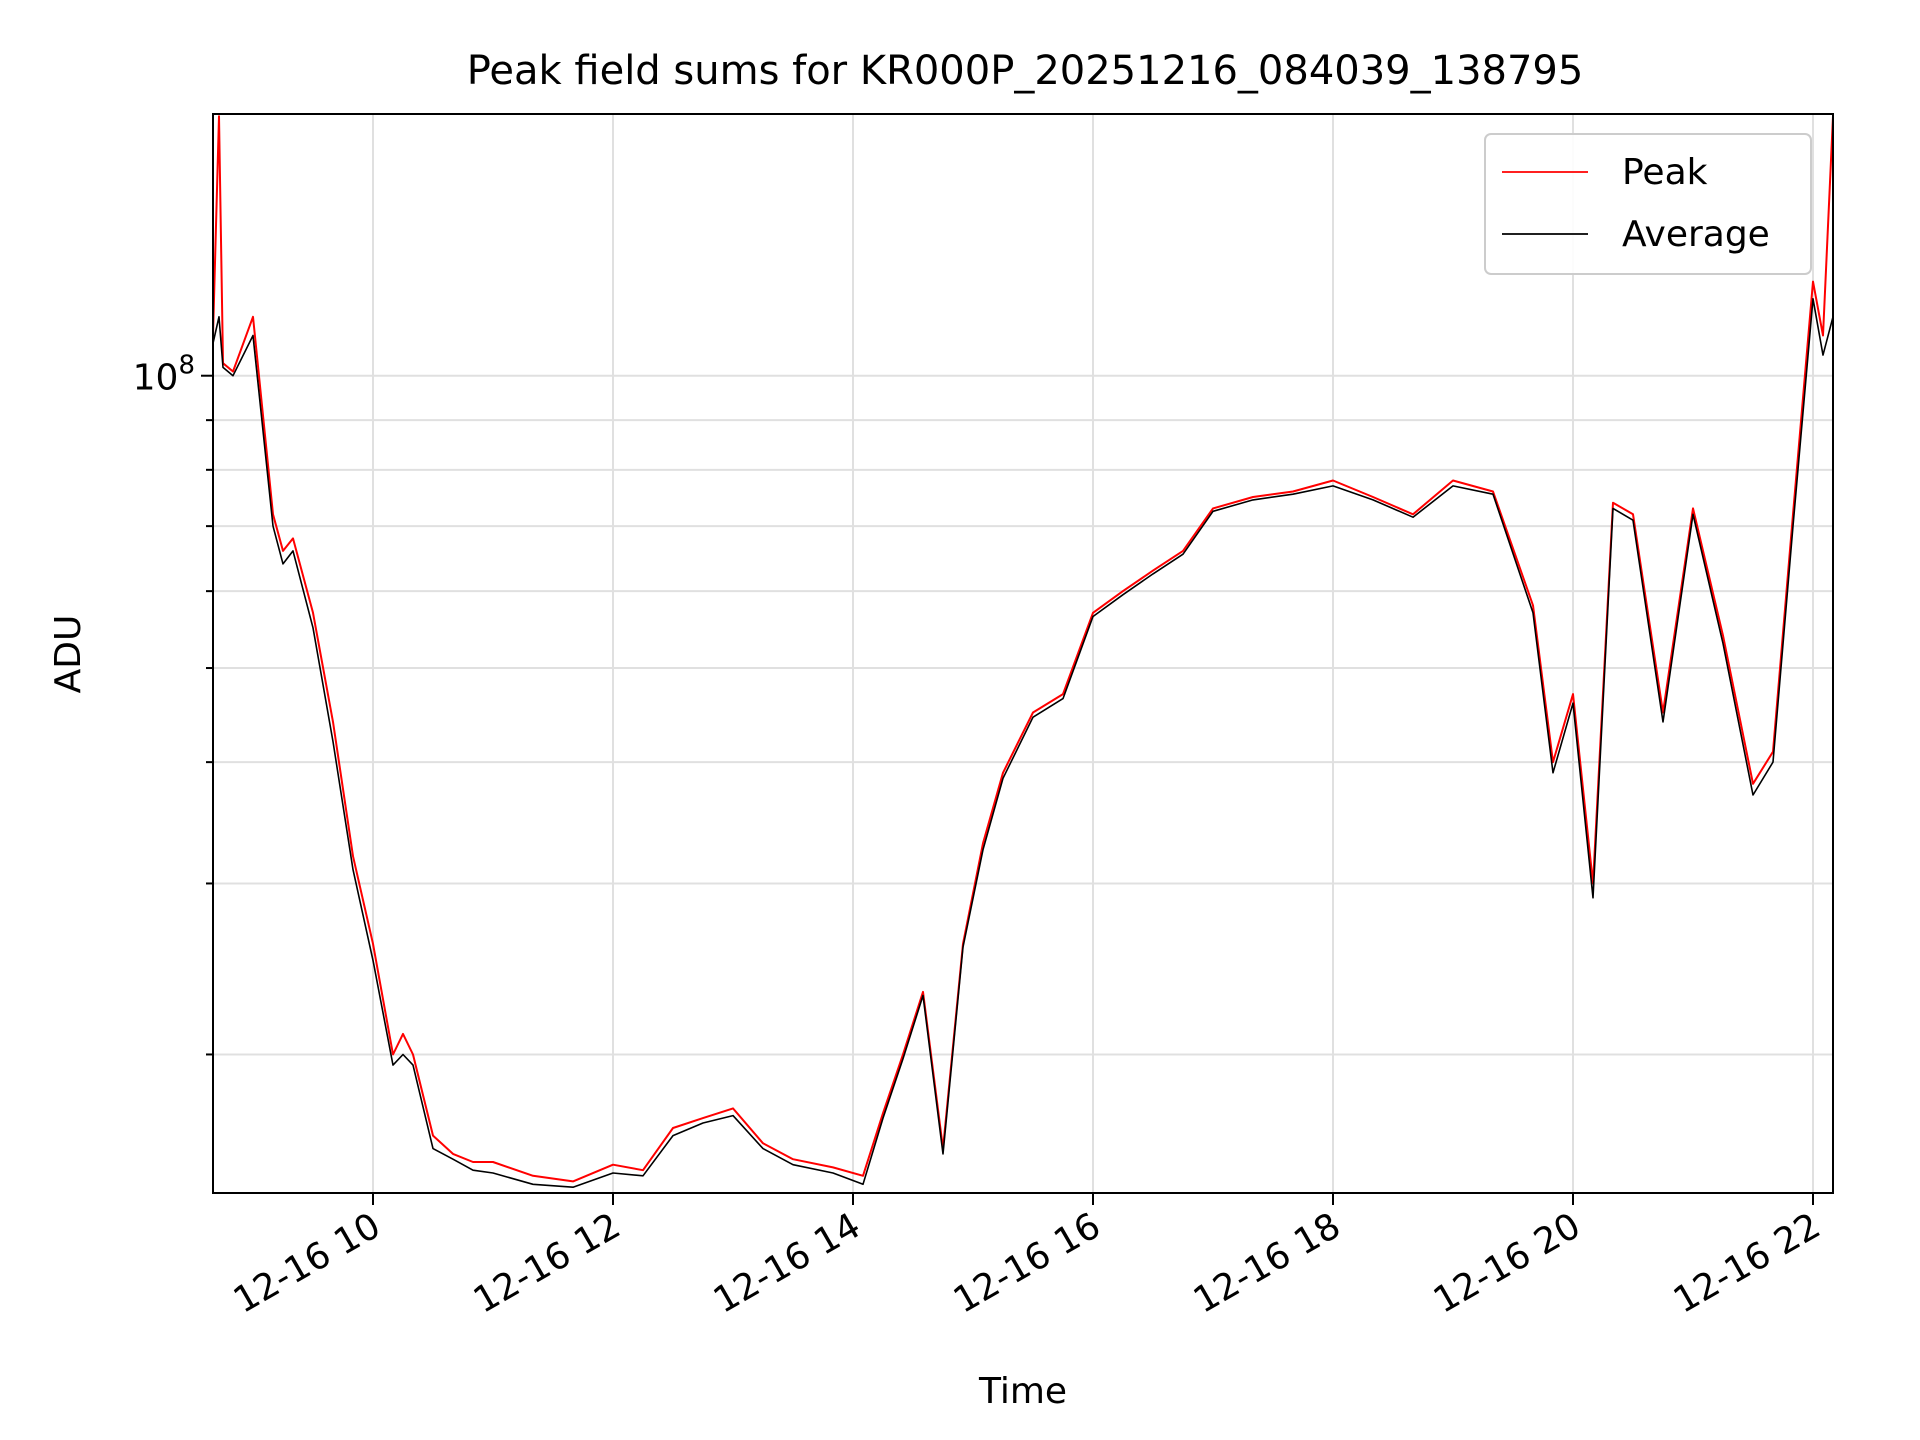 This screenshot has width=1920, height=1440. What do you see at coordinates (1696, 234) in the screenshot?
I see `legend-average-label: Average` at bounding box center [1696, 234].